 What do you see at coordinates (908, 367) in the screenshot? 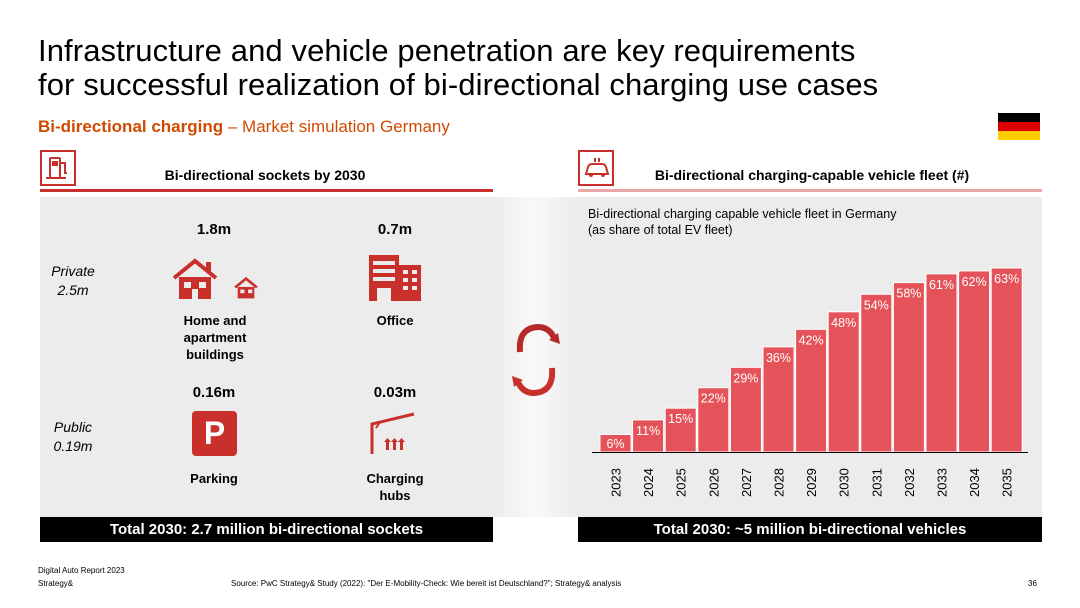
I see `bar-2032` at bounding box center [908, 367].